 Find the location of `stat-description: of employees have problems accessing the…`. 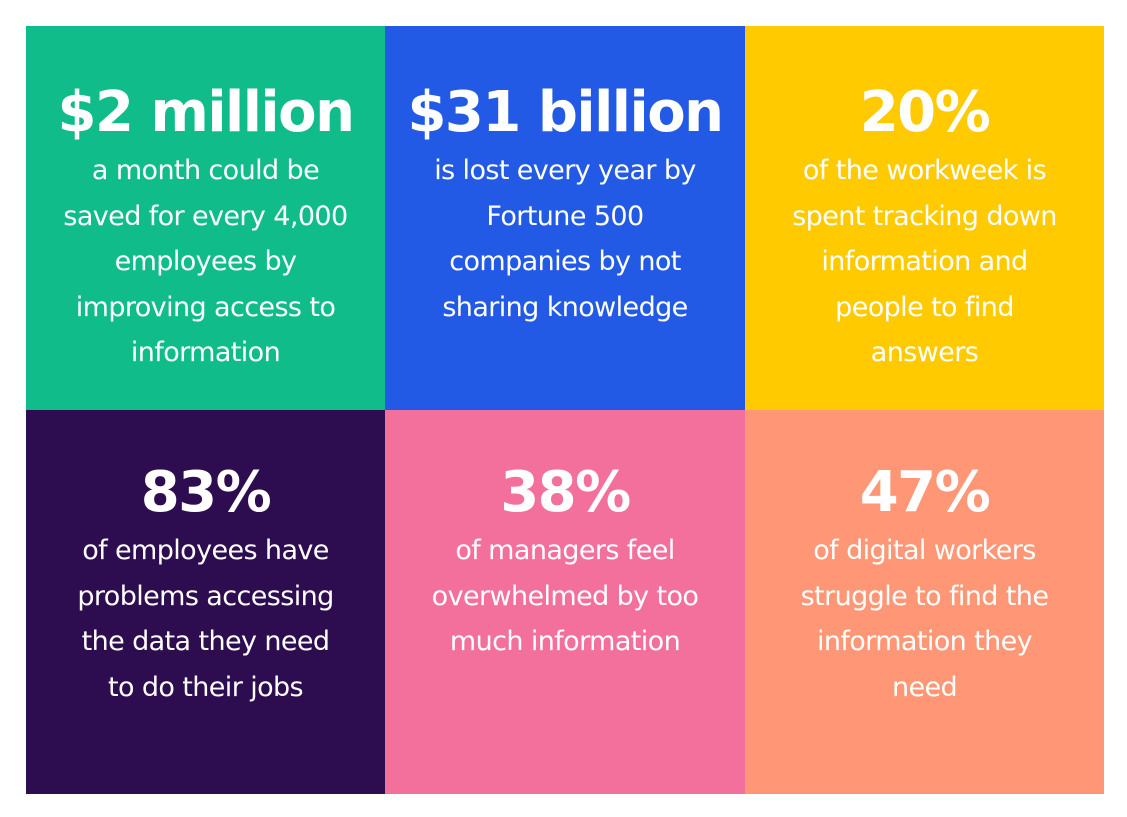

stat-description: of employees have problems accessing the… is located at coordinates (205, 619).